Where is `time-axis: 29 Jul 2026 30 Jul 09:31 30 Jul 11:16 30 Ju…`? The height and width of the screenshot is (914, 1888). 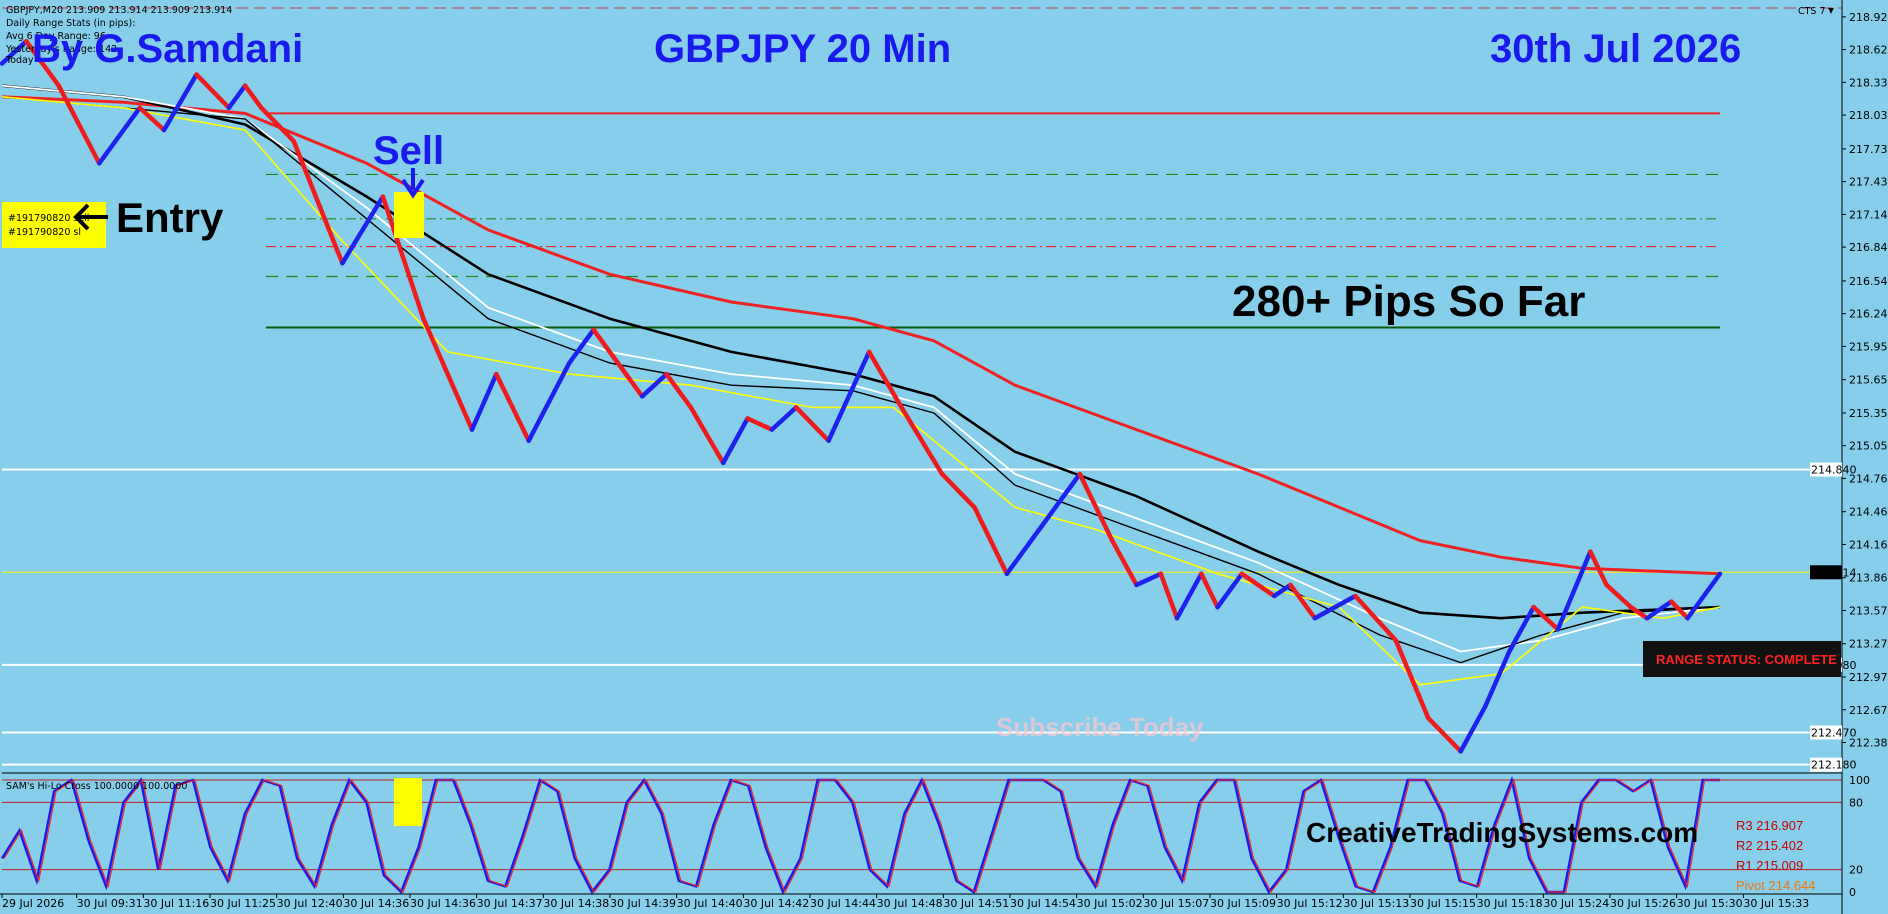
time-axis: 29 Jul 2026 30 Jul 09:31 30 Jul 11:16 30 Ju… is located at coordinates (921, 901).